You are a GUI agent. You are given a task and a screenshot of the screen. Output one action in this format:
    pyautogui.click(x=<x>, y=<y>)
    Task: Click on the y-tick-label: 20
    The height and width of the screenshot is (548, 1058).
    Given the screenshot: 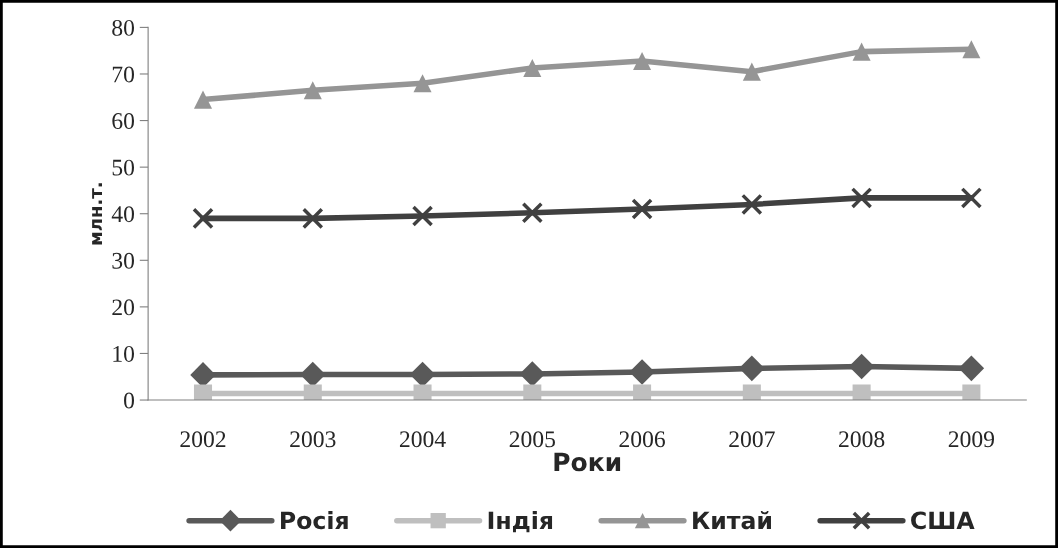 What is the action you would take?
    pyautogui.click(x=123, y=307)
    